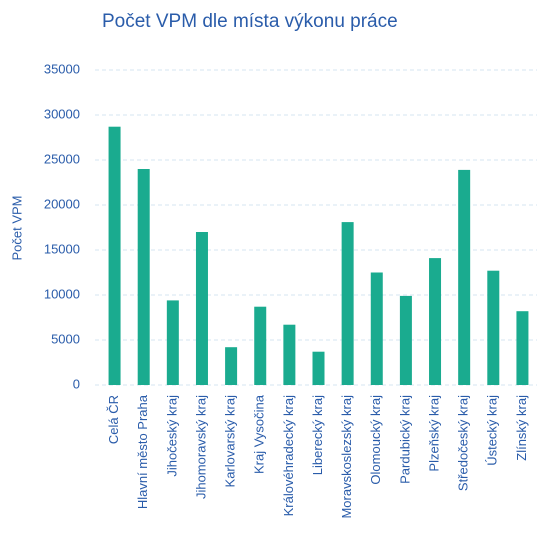 The height and width of the screenshot is (556, 537). Describe the element at coordinates (76, 383) in the screenshot. I see `y-tick-label: 0` at that location.